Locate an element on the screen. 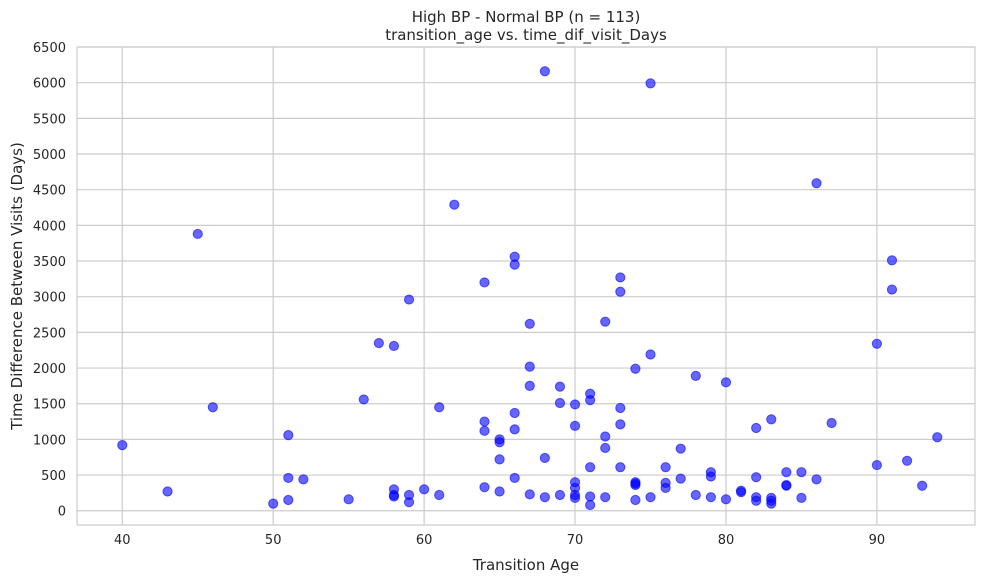  y-tick-label: 4000 is located at coordinates (49, 226).